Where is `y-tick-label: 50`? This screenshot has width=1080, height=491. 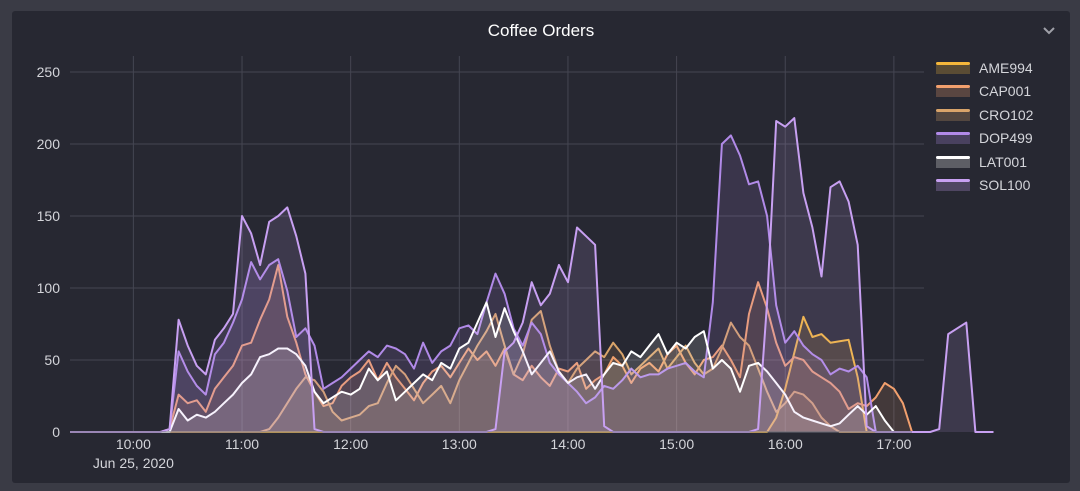
y-tick-label: 50 is located at coordinates (52, 360).